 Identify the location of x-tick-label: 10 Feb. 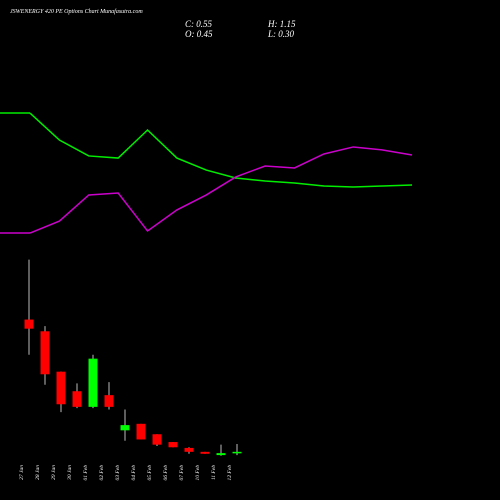
(198, 473).